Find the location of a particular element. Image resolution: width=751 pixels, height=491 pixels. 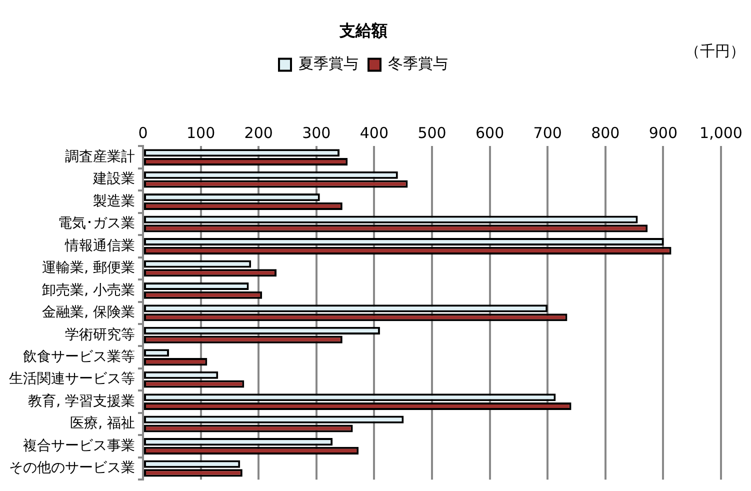

y-tick-label: 飲食サービス業等 is located at coordinates (79, 356).